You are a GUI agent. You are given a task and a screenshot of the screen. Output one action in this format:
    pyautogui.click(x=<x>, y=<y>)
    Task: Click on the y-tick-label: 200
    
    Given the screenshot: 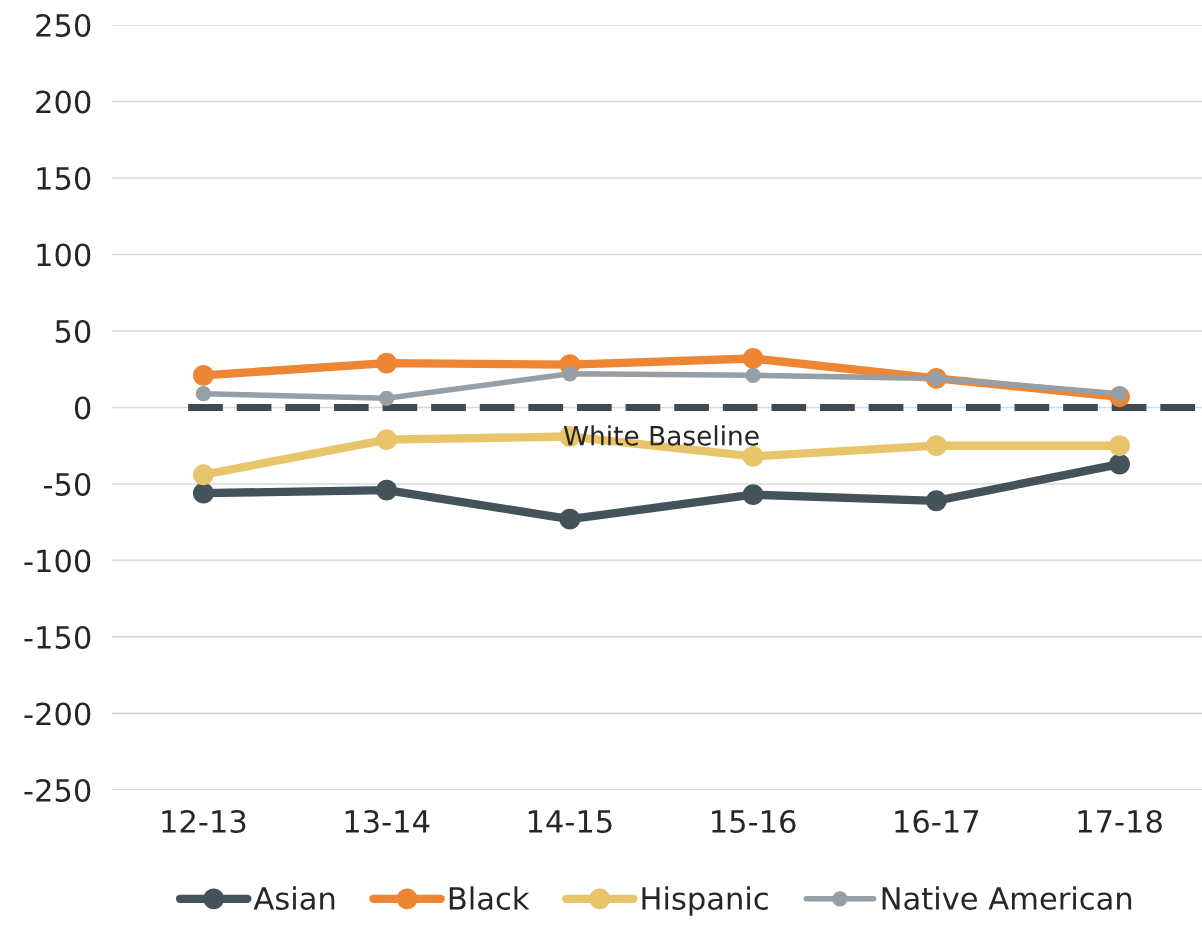 What is the action you would take?
    pyautogui.click(x=63, y=102)
    